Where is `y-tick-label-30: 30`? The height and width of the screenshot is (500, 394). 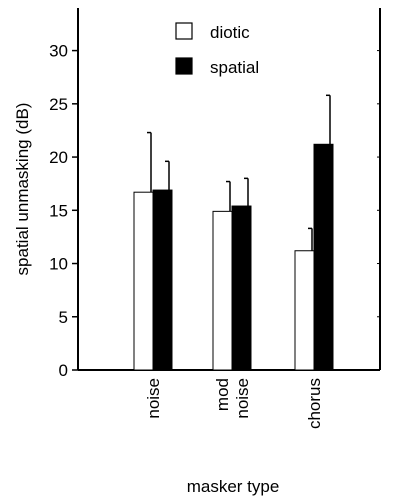
y-tick-label-30: 30 is located at coordinates (58, 51).